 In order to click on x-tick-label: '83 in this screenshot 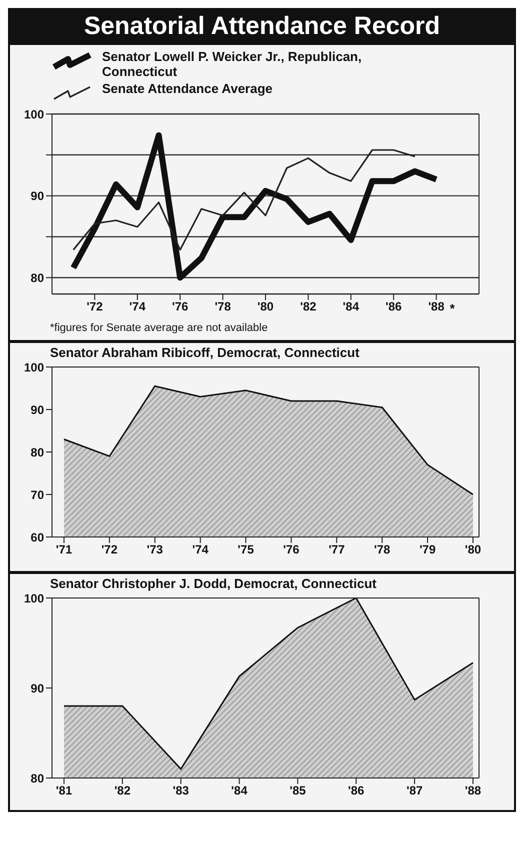, I will do `click(181, 791)`.